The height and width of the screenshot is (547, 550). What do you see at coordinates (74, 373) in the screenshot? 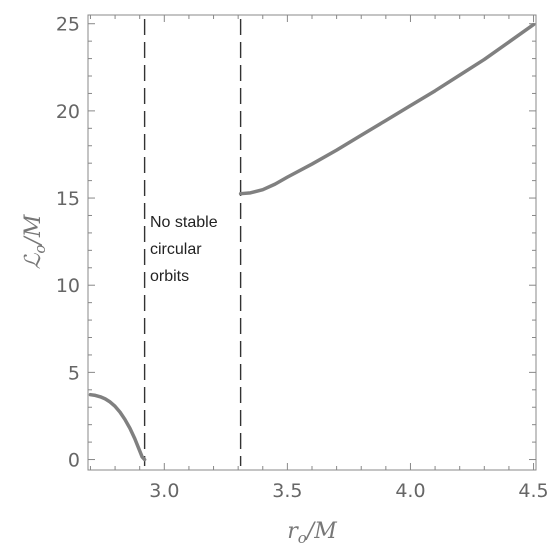
I see `y-tick-label: 5` at bounding box center [74, 373].